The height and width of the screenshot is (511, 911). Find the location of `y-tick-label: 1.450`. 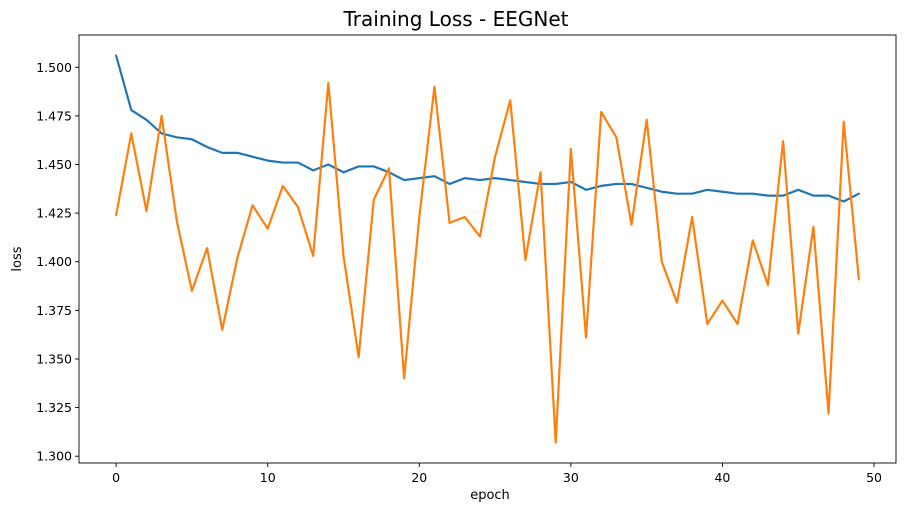

y-tick-label: 1.450 is located at coordinates (54, 164).